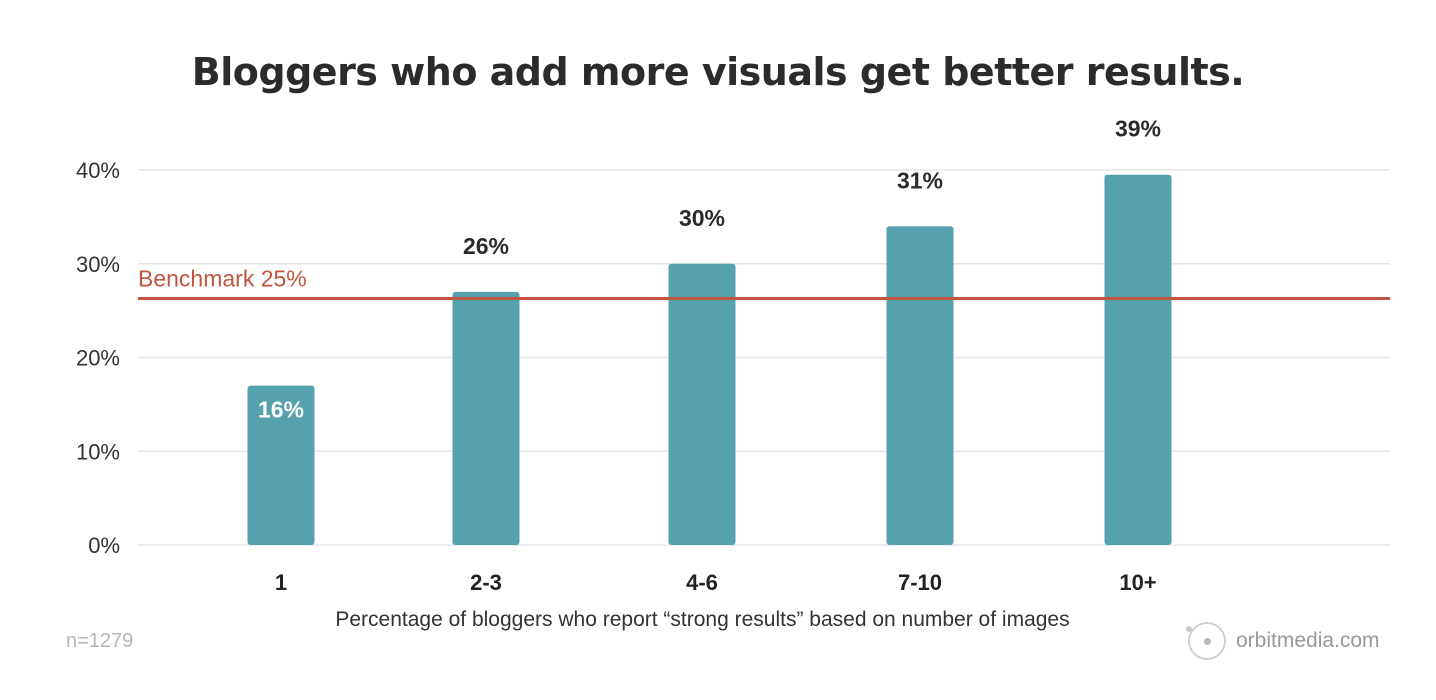  Describe the element at coordinates (920, 582) in the screenshot. I see `x-tick-label: 7-10` at that location.